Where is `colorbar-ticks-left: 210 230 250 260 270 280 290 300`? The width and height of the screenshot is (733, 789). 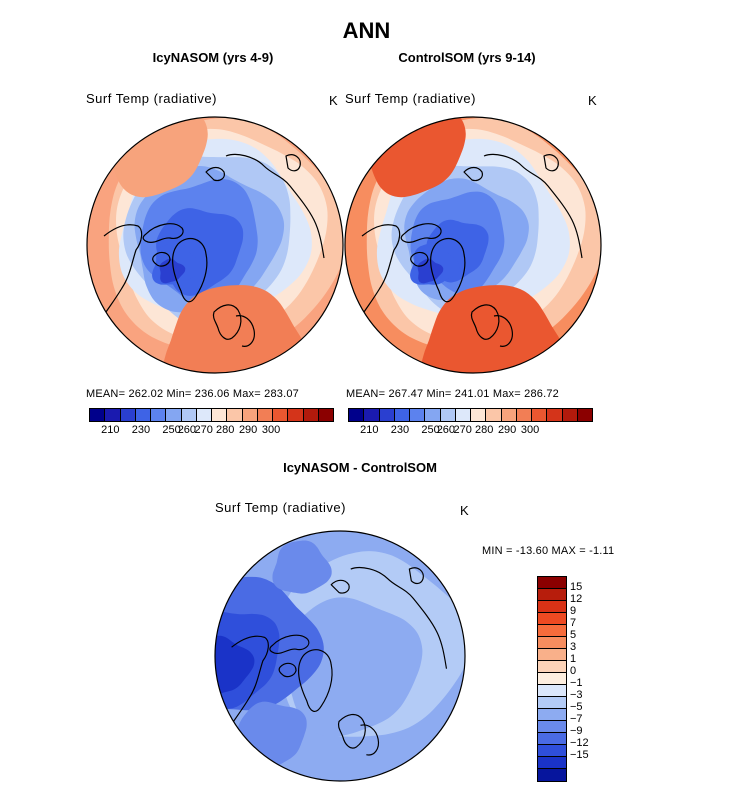
colorbar-ticks-left: 210 230 250 260 270 280 290 300 is located at coordinates (211, 431).